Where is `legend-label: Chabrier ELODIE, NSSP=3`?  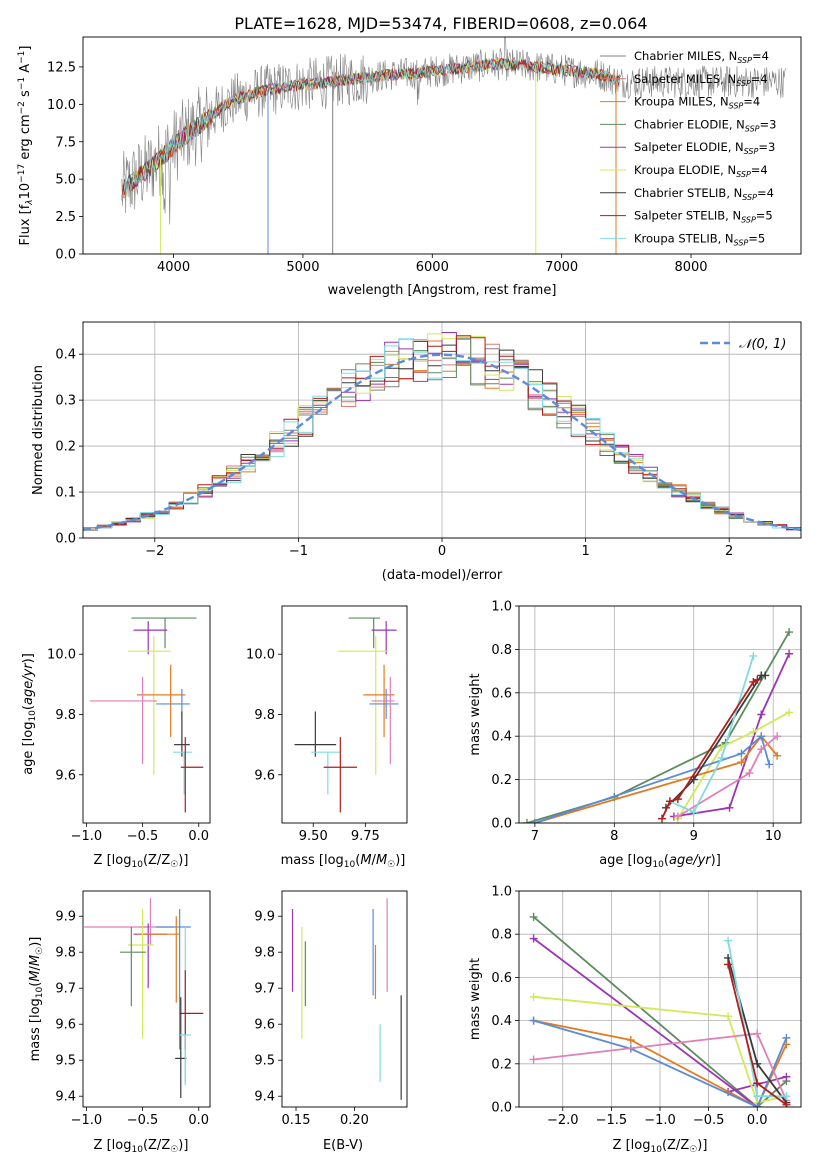 legend-label: Chabrier ELODIE, NSSP=3 is located at coordinates (705, 125).